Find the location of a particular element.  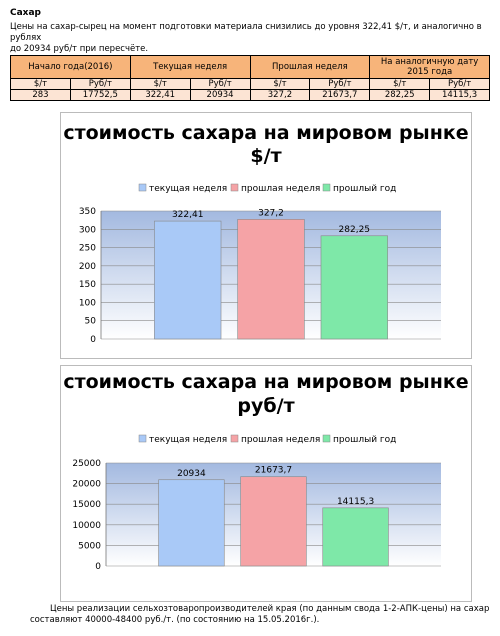

data-cell: 282,25 is located at coordinates (400, 95).